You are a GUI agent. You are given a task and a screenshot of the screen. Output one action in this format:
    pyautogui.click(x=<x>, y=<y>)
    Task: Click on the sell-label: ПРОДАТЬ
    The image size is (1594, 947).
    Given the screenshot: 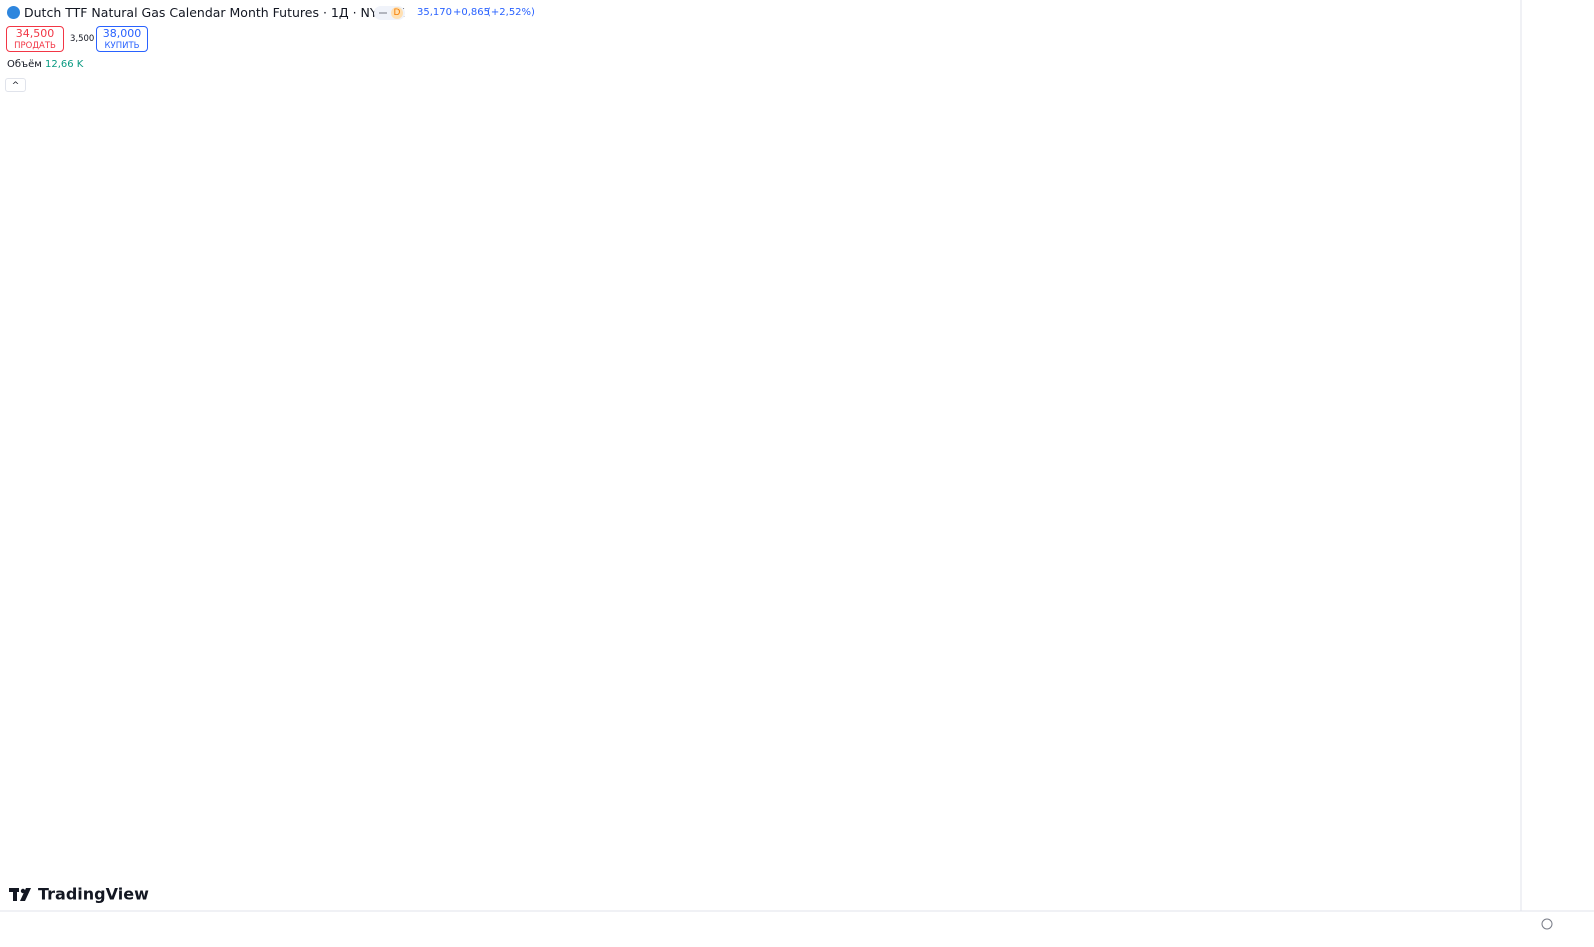 What is the action you would take?
    pyautogui.click(x=35, y=46)
    